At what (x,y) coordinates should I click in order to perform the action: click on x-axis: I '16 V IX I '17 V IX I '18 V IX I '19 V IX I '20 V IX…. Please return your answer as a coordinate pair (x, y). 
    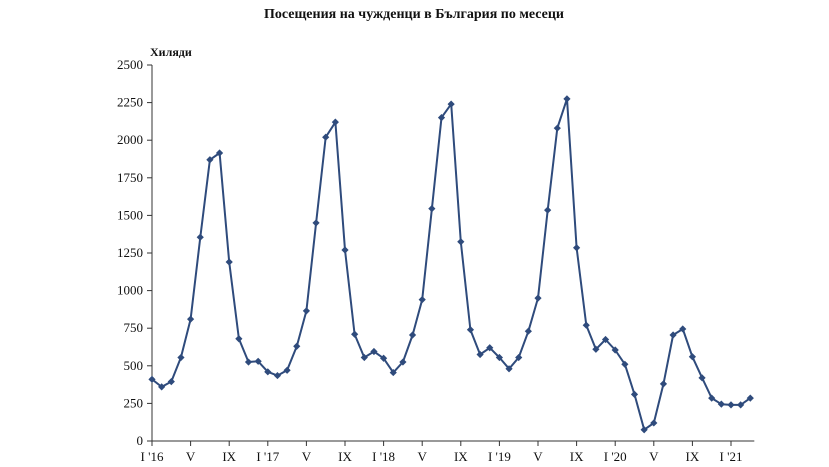
    Looking at the image, I should click on (448, 452).